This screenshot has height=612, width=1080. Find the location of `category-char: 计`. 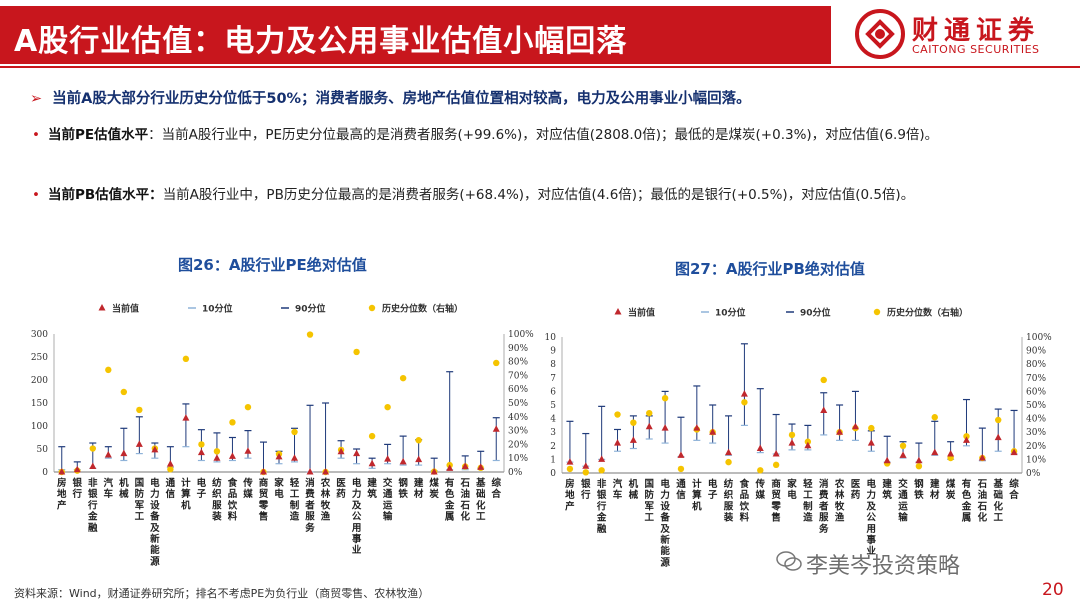

category-char: 计 is located at coordinates (186, 483).